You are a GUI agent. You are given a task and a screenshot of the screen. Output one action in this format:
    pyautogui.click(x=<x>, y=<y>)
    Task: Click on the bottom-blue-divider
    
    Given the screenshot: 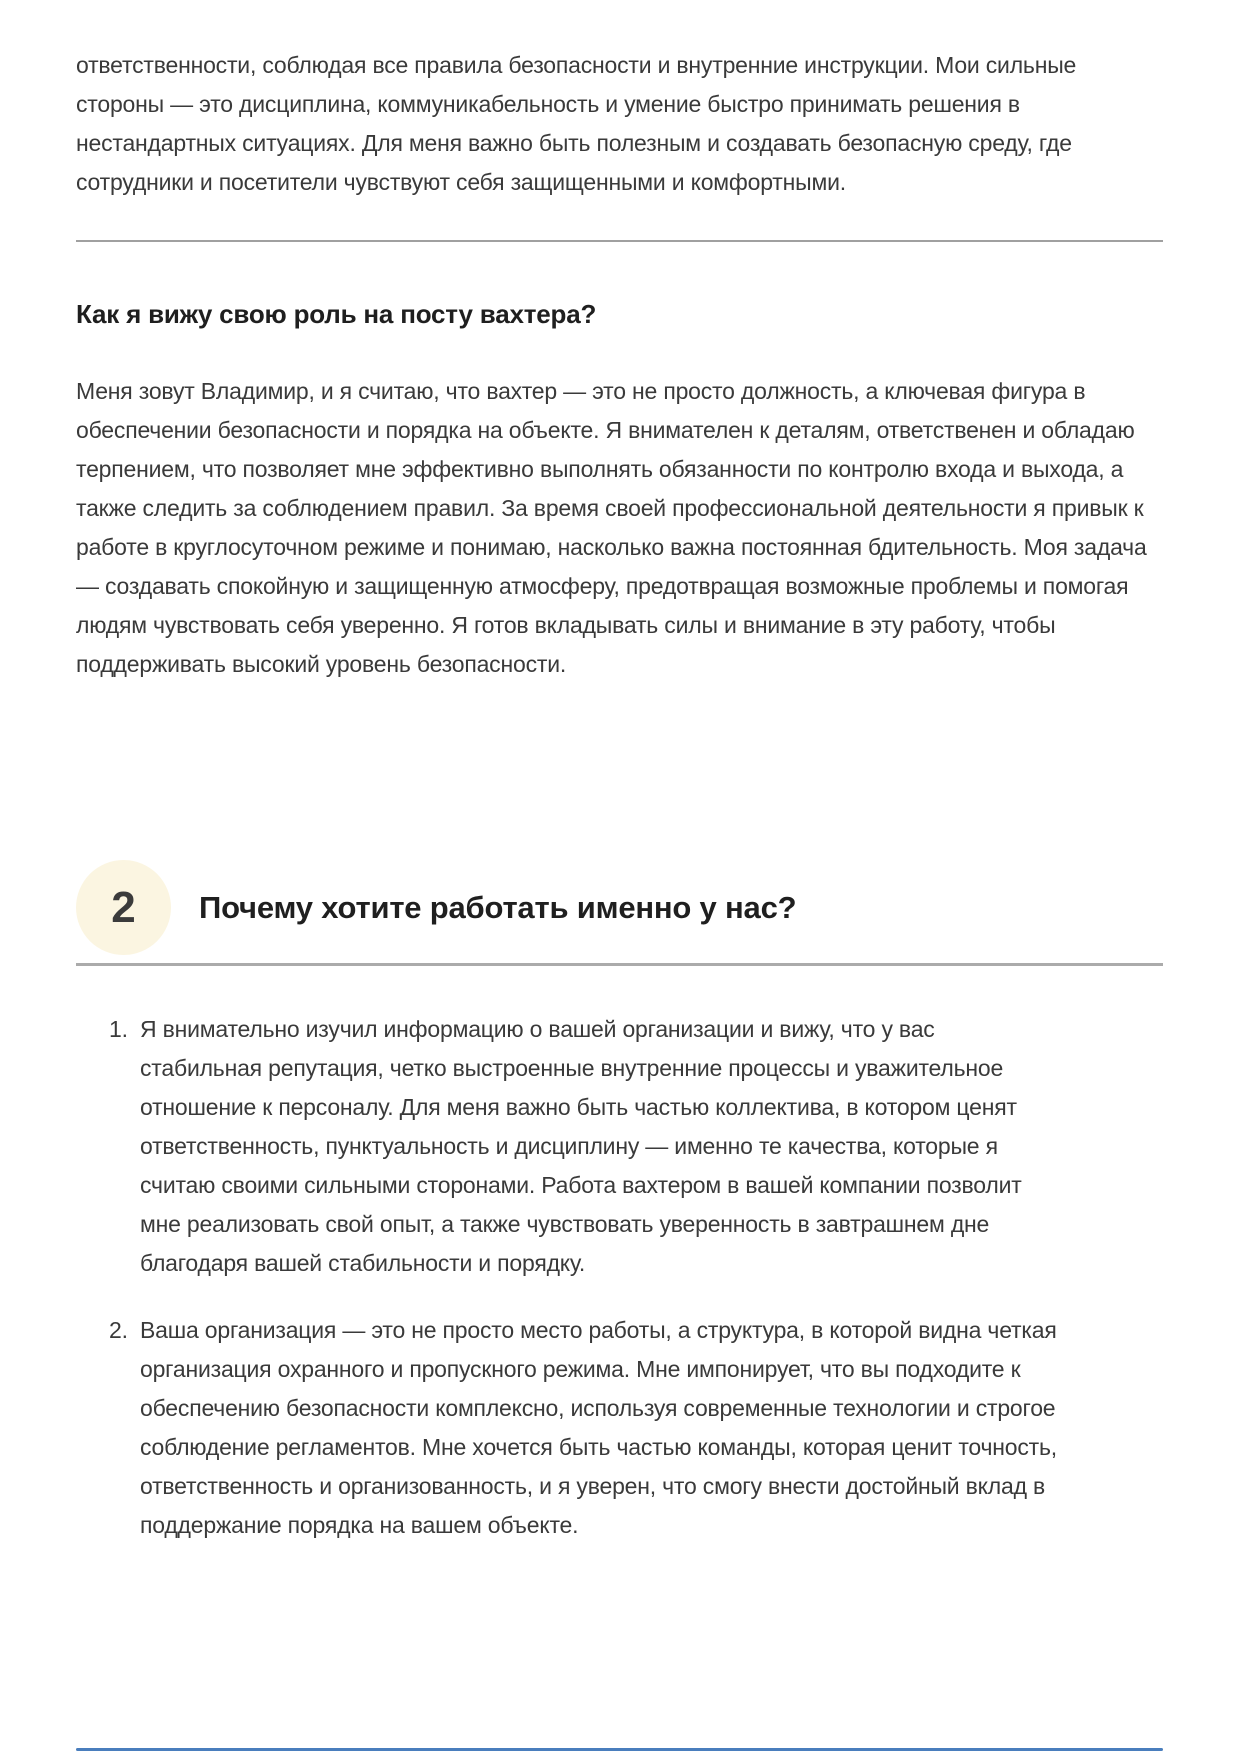 What is the action you would take?
    pyautogui.click(x=619, y=1749)
    